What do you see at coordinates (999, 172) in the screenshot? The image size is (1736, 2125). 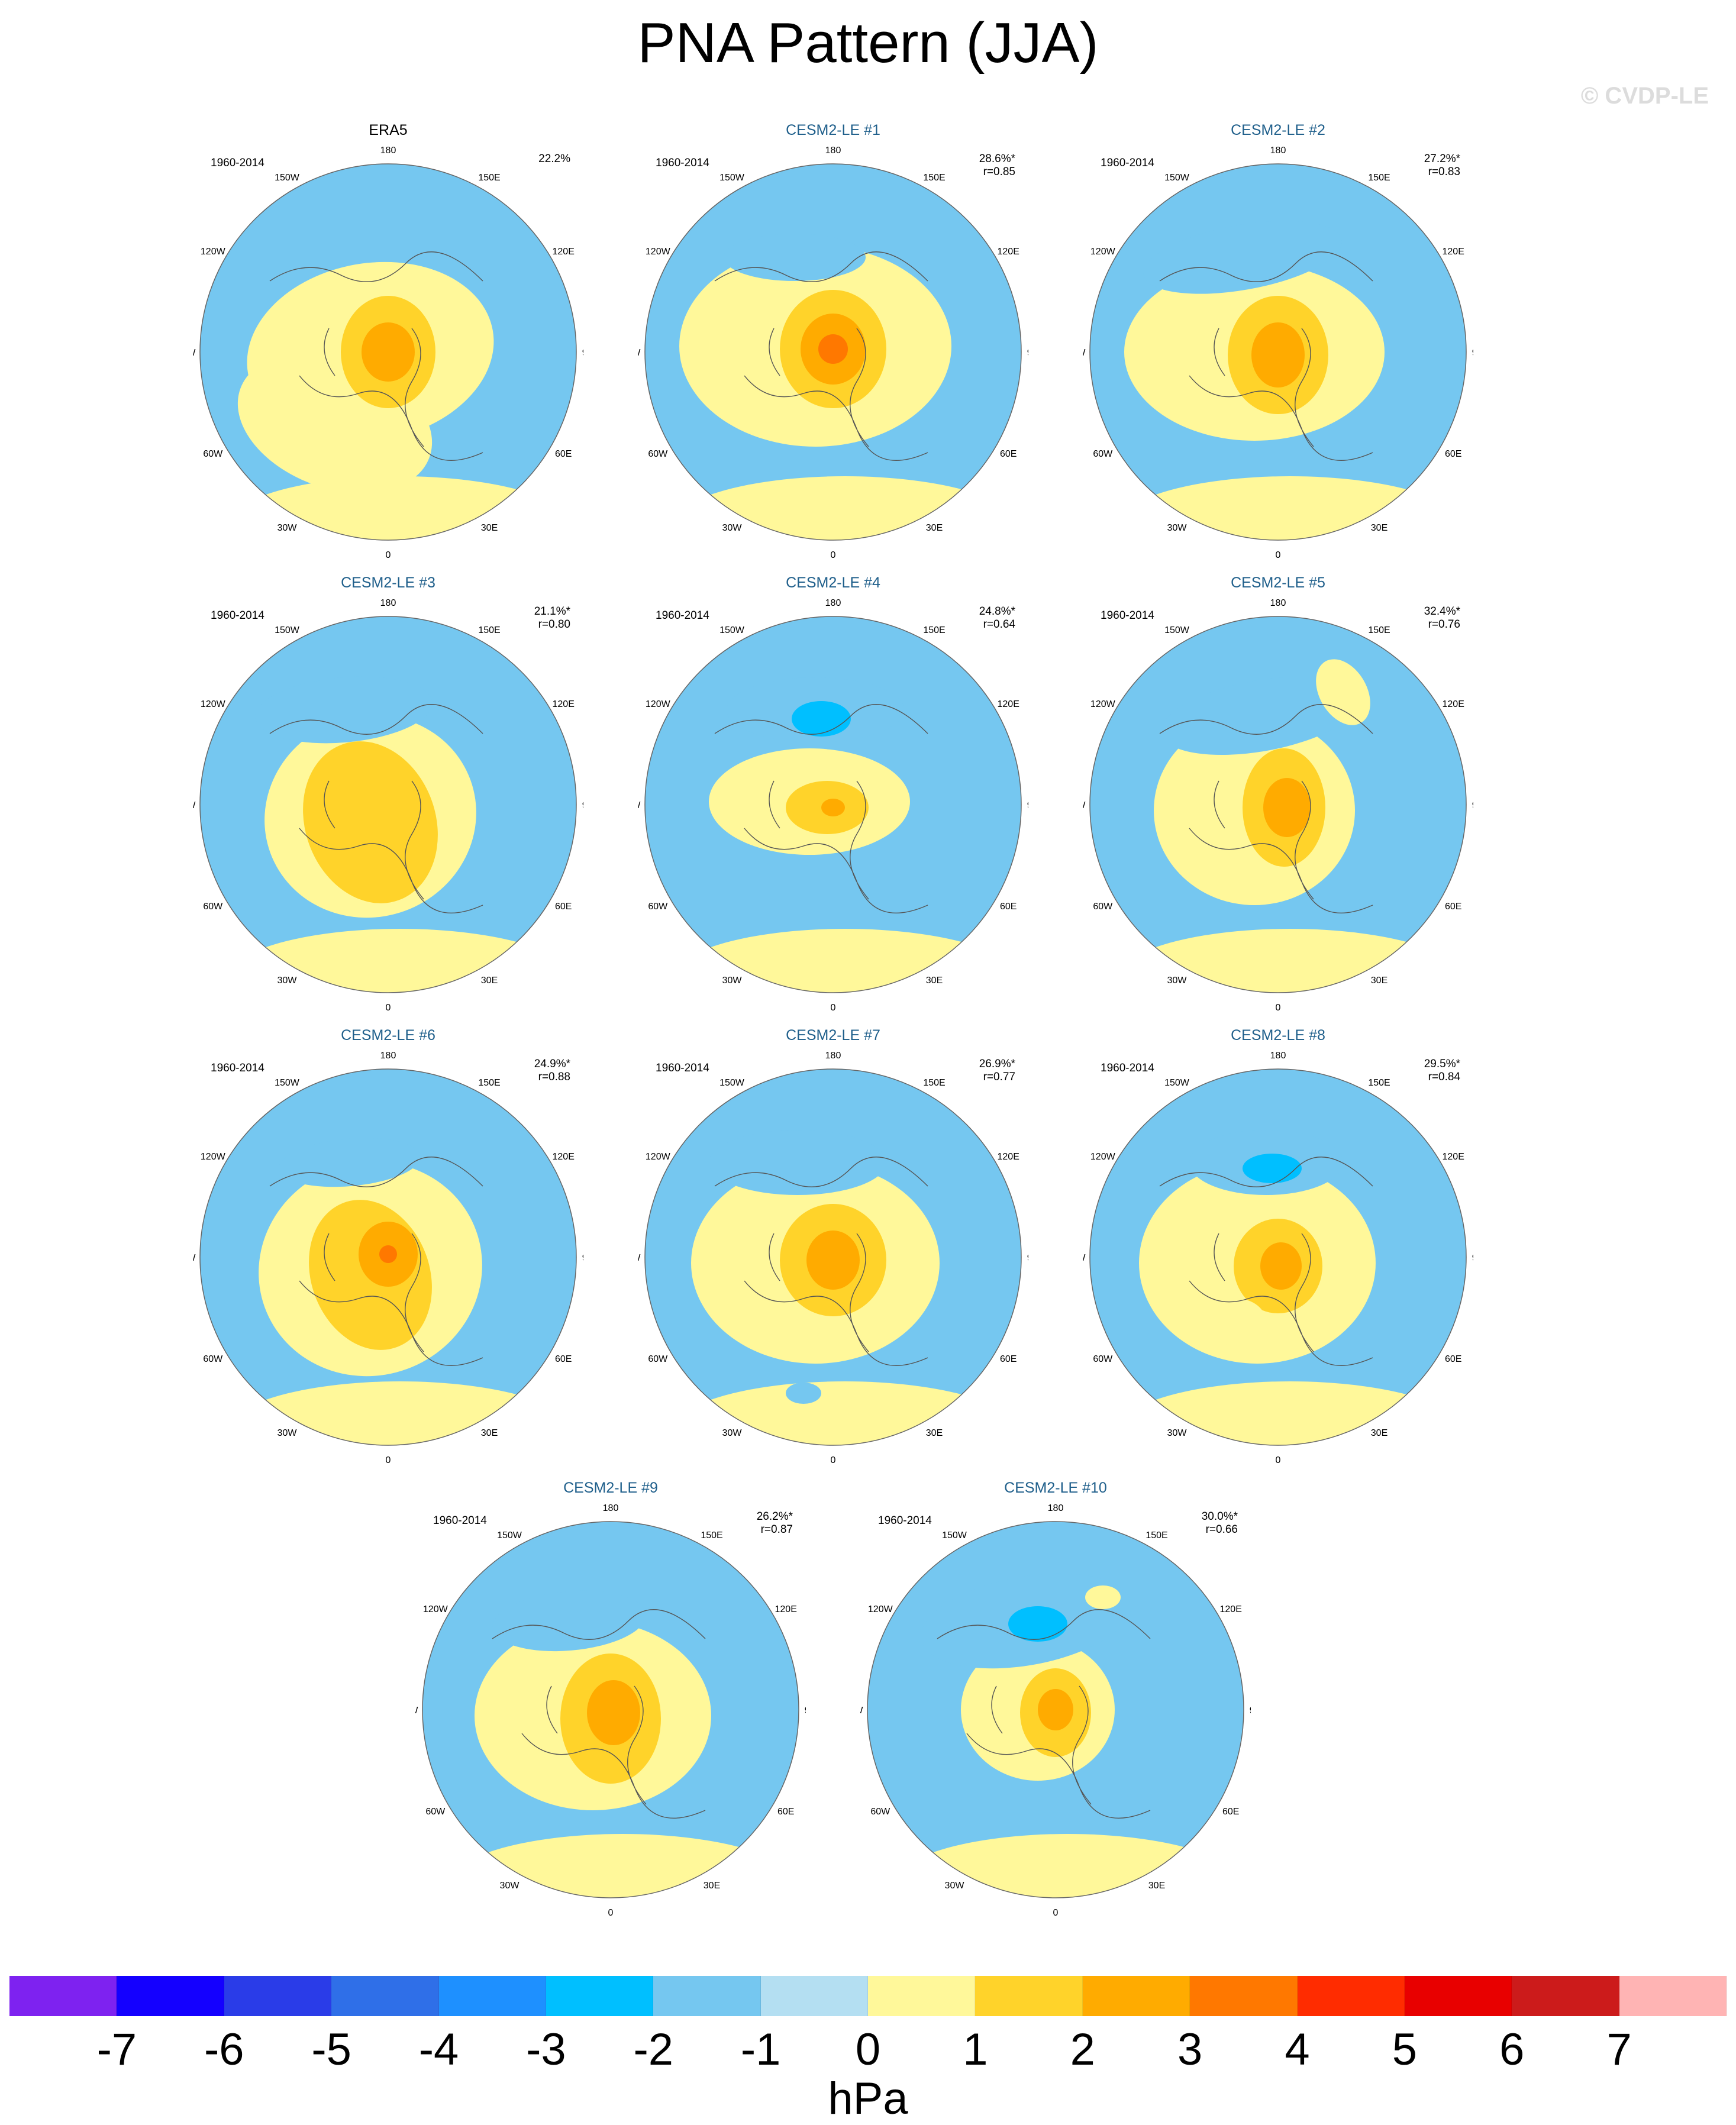 I see `pattern-correlation: r=0.85` at bounding box center [999, 172].